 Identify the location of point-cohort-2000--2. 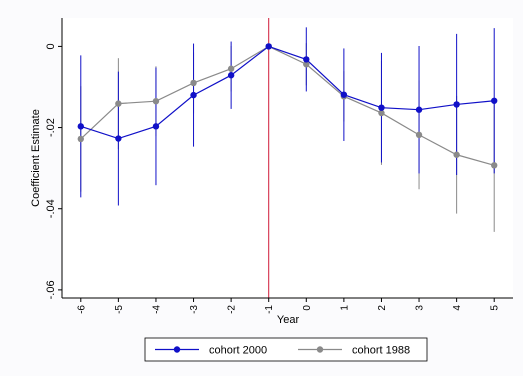
(231, 75).